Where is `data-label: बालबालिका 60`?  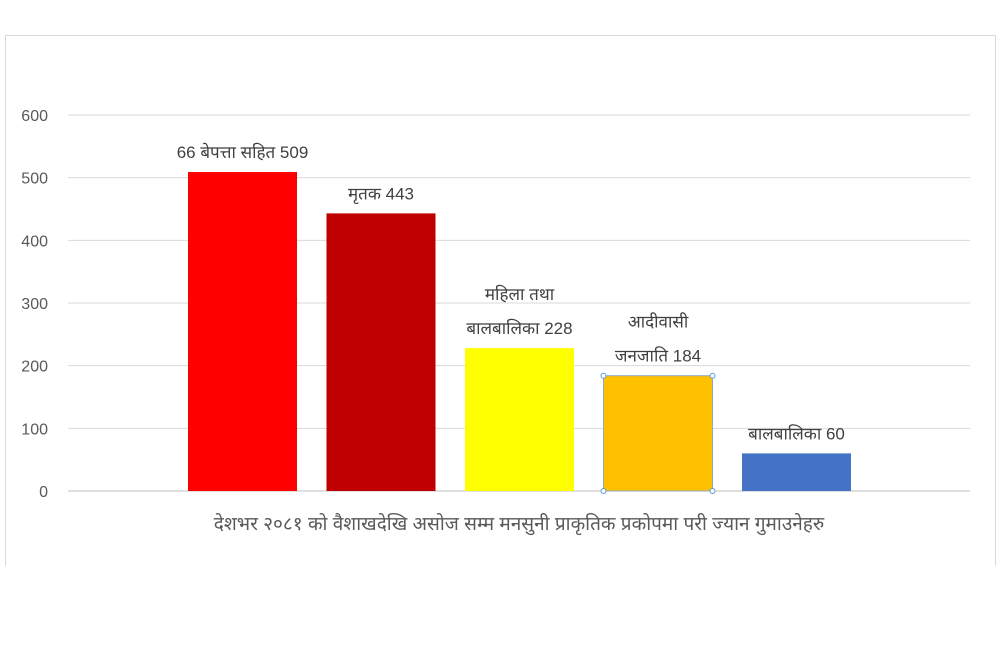 data-label: बालबालिका 60 is located at coordinates (796, 433).